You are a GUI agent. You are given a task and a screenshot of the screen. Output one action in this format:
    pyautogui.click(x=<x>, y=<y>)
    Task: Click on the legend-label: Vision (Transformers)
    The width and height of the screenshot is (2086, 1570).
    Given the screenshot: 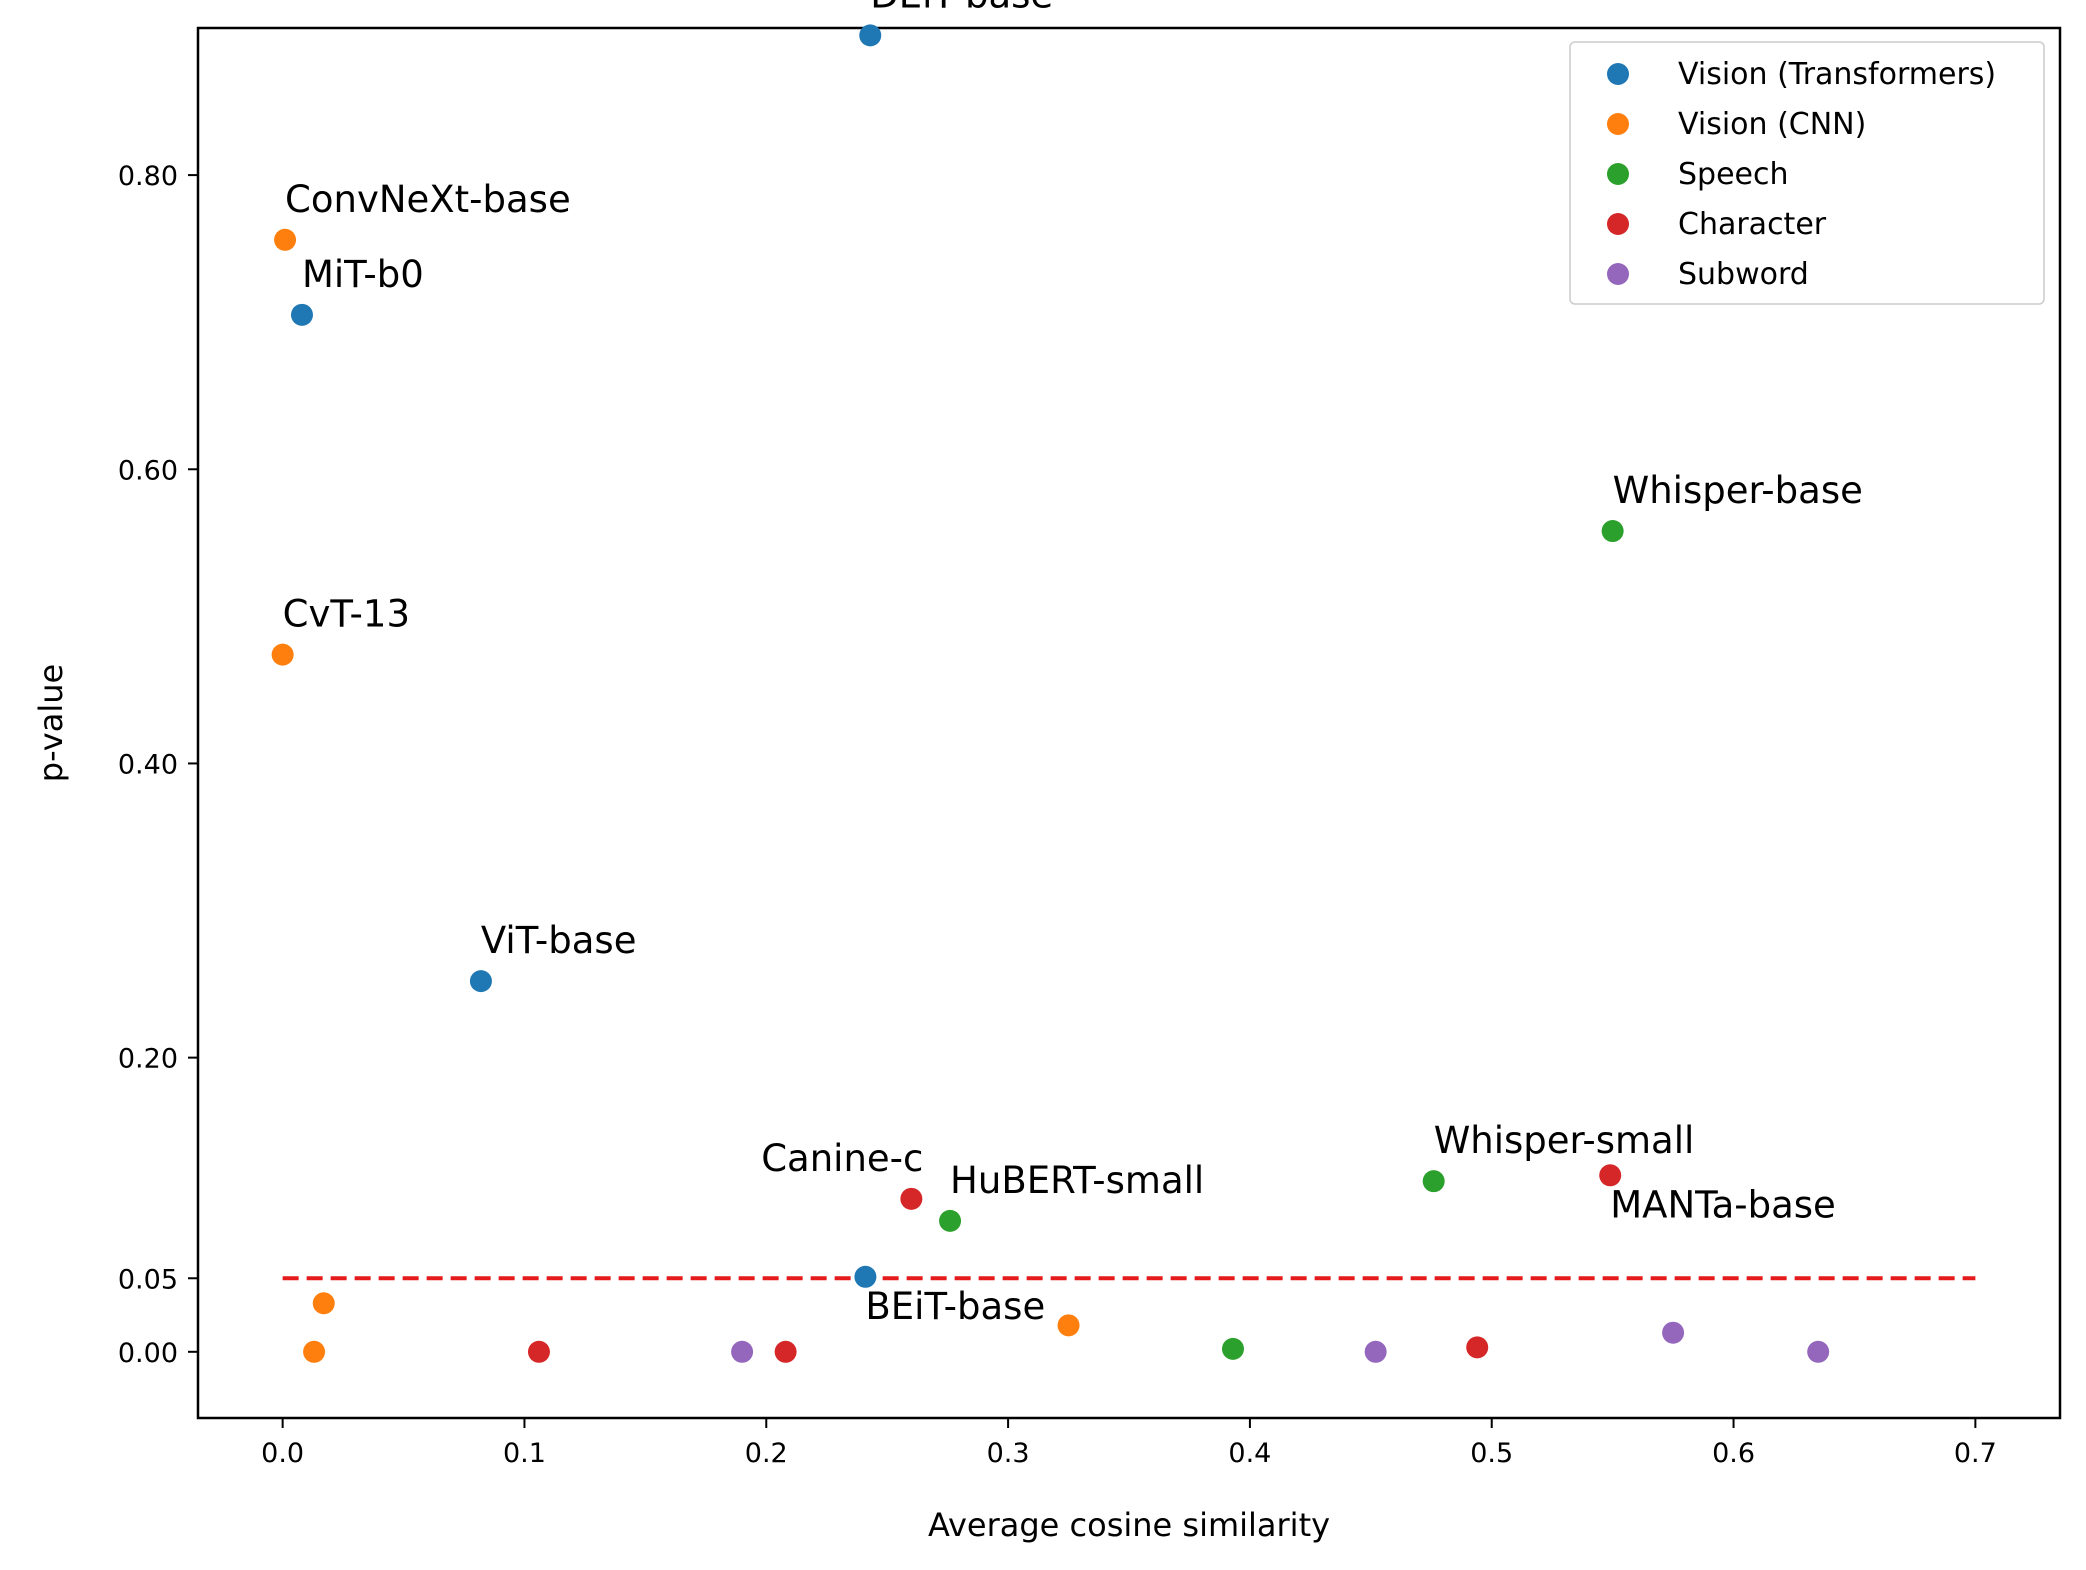 What is the action you would take?
    pyautogui.click(x=1837, y=74)
    